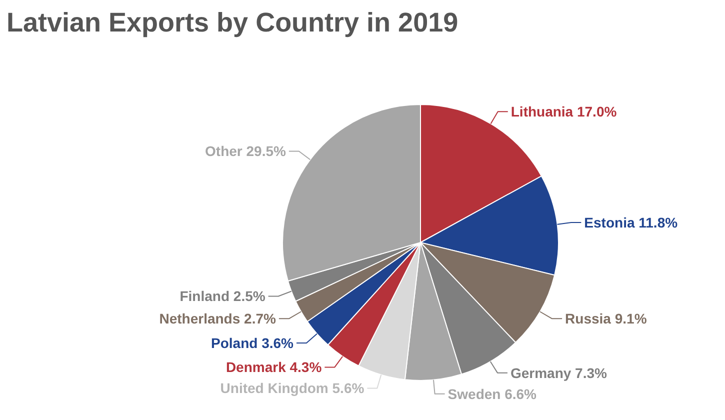 This screenshot has width=725, height=420. Describe the element at coordinates (217, 318) in the screenshot. I see `slice-label: Netherlands 2.7%` at that location.